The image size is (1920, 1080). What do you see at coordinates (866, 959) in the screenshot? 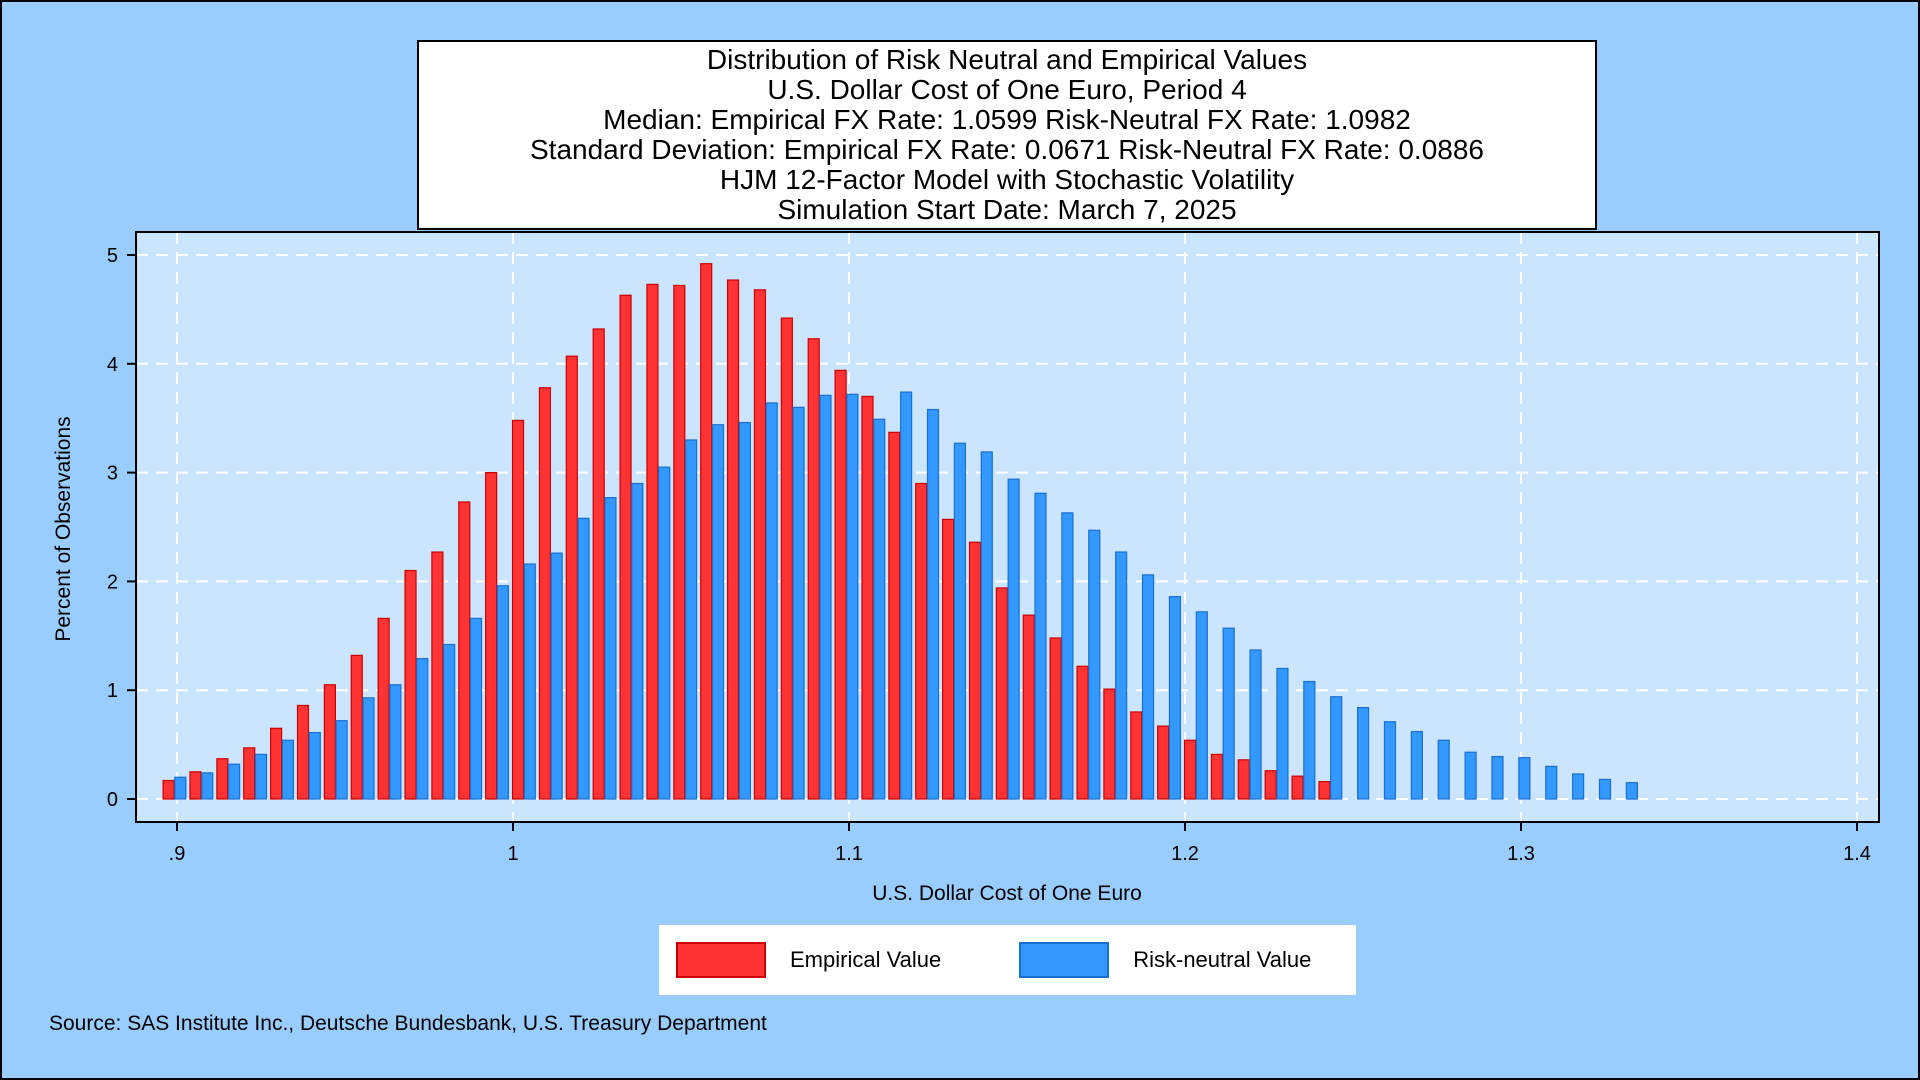
I see `legend-label-empirical: Empirical Value` at bounding box center [866, 959].